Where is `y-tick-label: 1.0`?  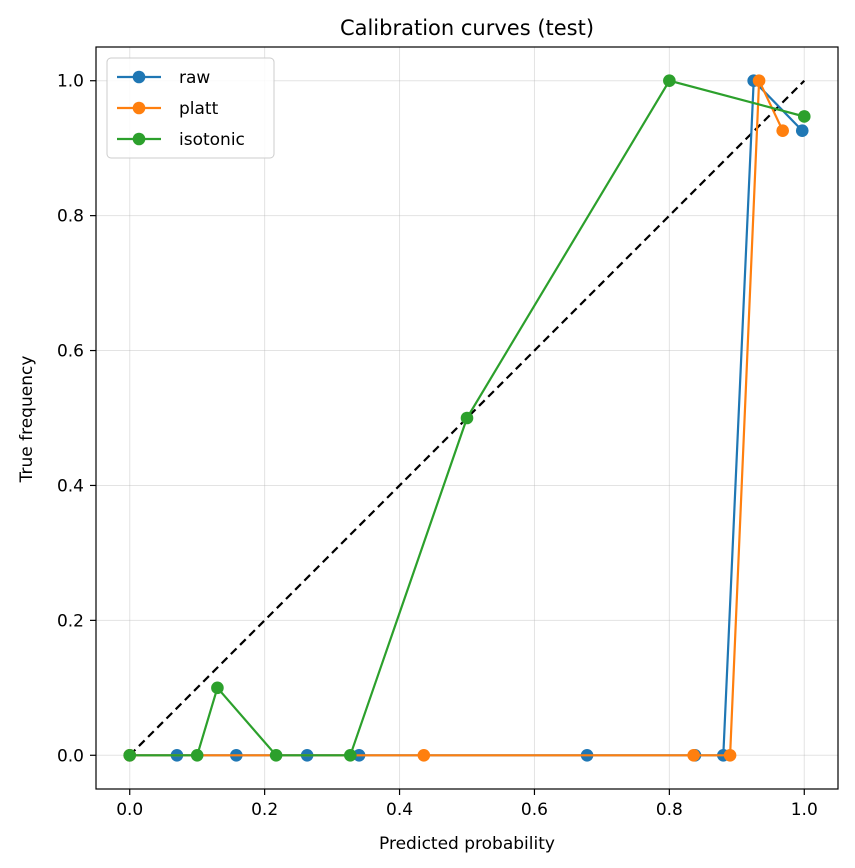
y-tick-label: 1.0 is located at coordinates (70, 82).